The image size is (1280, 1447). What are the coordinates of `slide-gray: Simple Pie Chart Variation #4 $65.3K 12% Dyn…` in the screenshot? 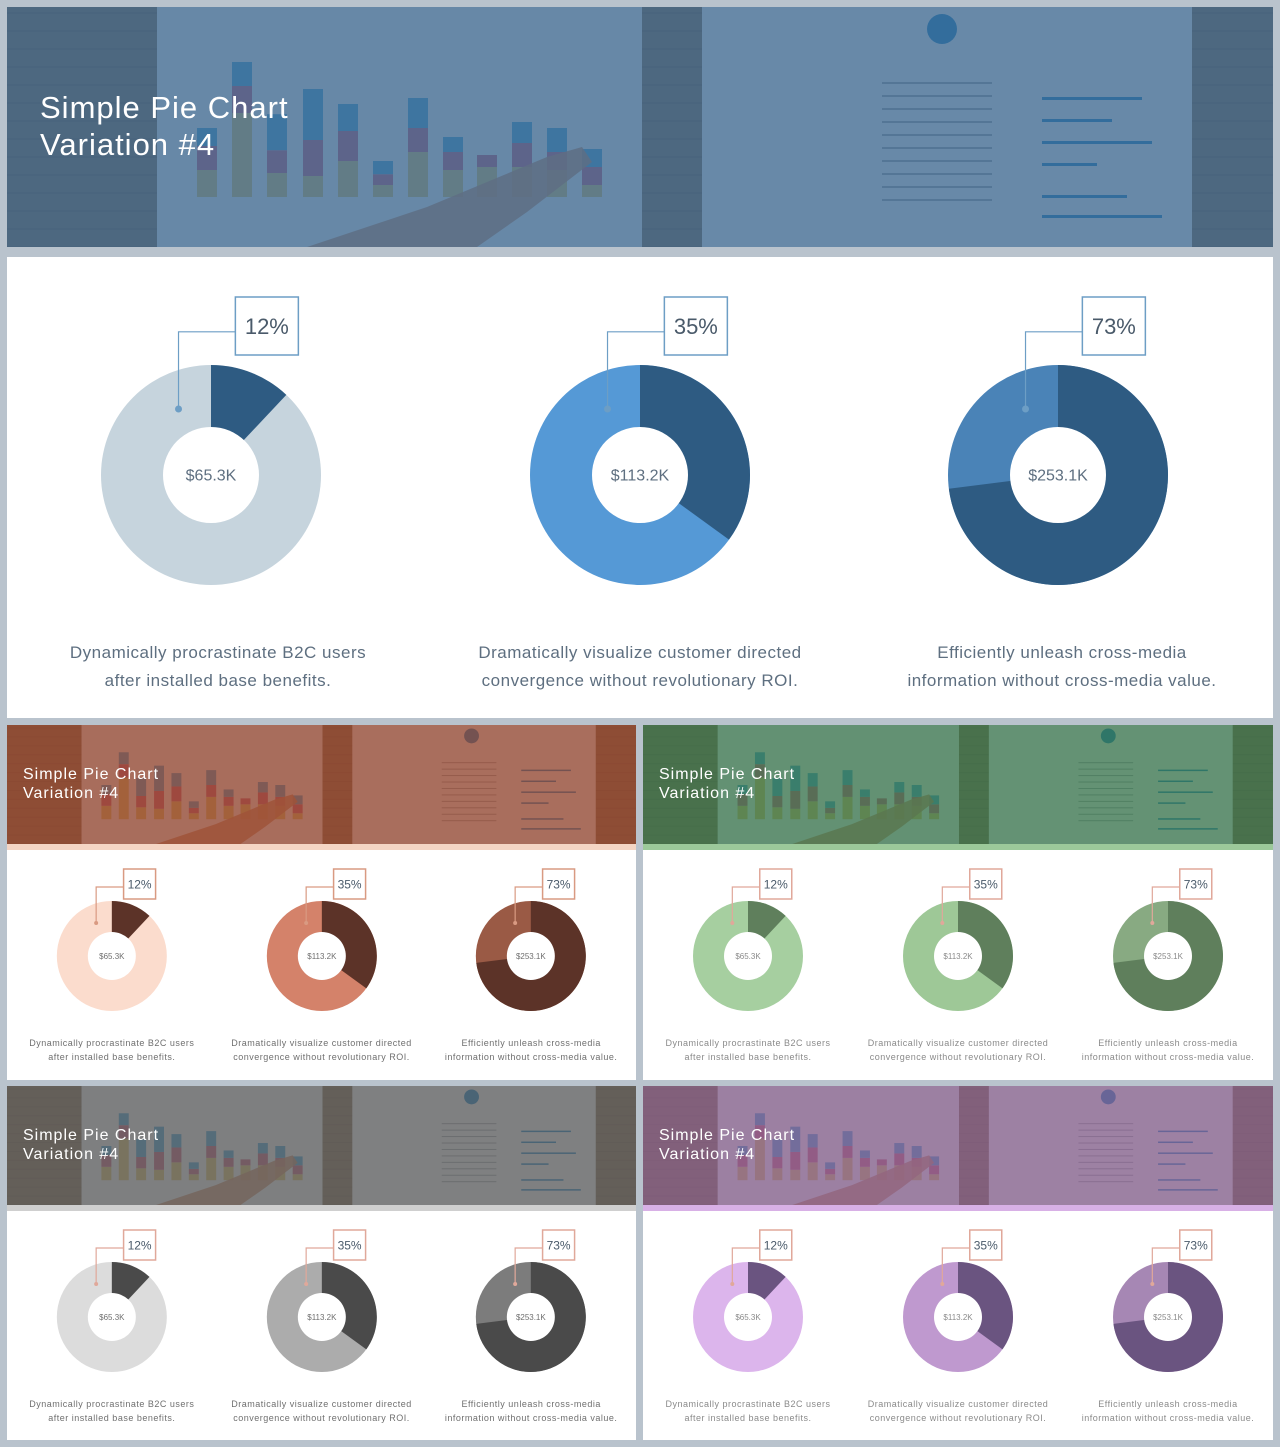 It's located at (321, 1263).